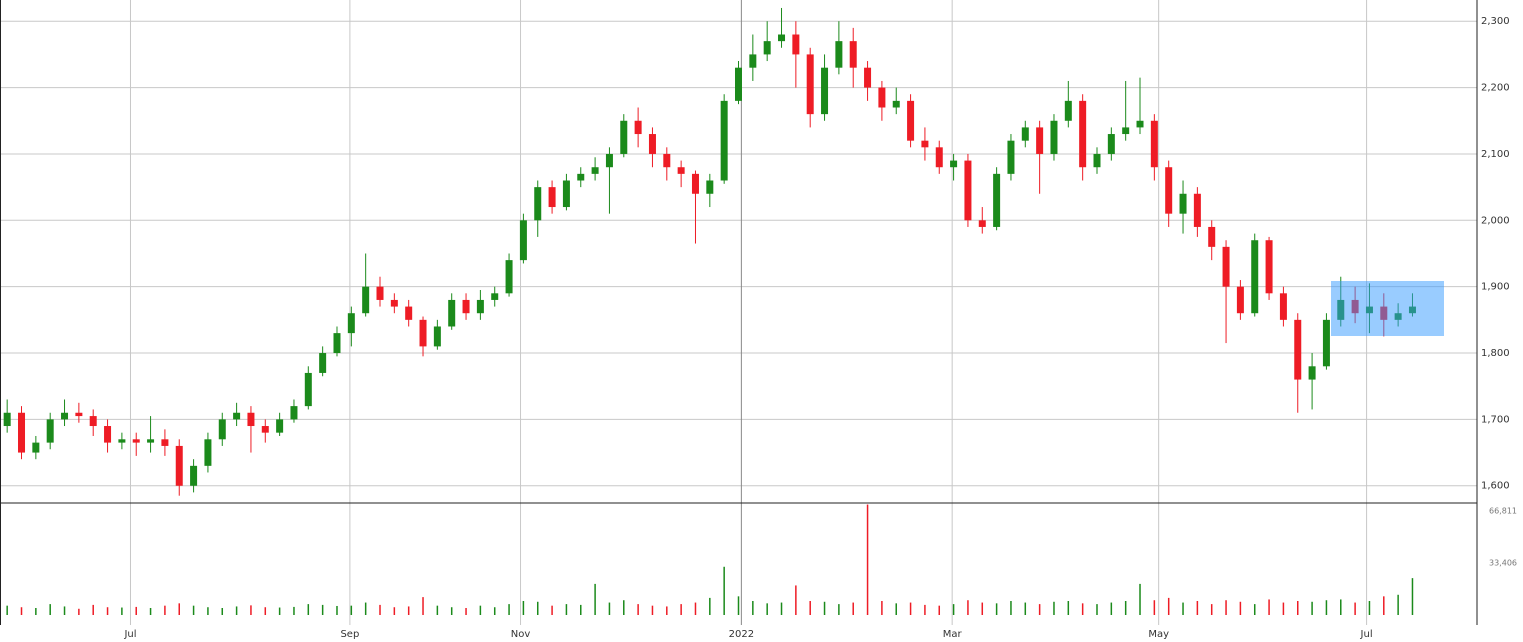 This screenshot has height=642, width=1523. What do you see at coordinates (349, 634) in the screenshot?
I see `x-tick-label: Sep` at bounding box center [349, 634].